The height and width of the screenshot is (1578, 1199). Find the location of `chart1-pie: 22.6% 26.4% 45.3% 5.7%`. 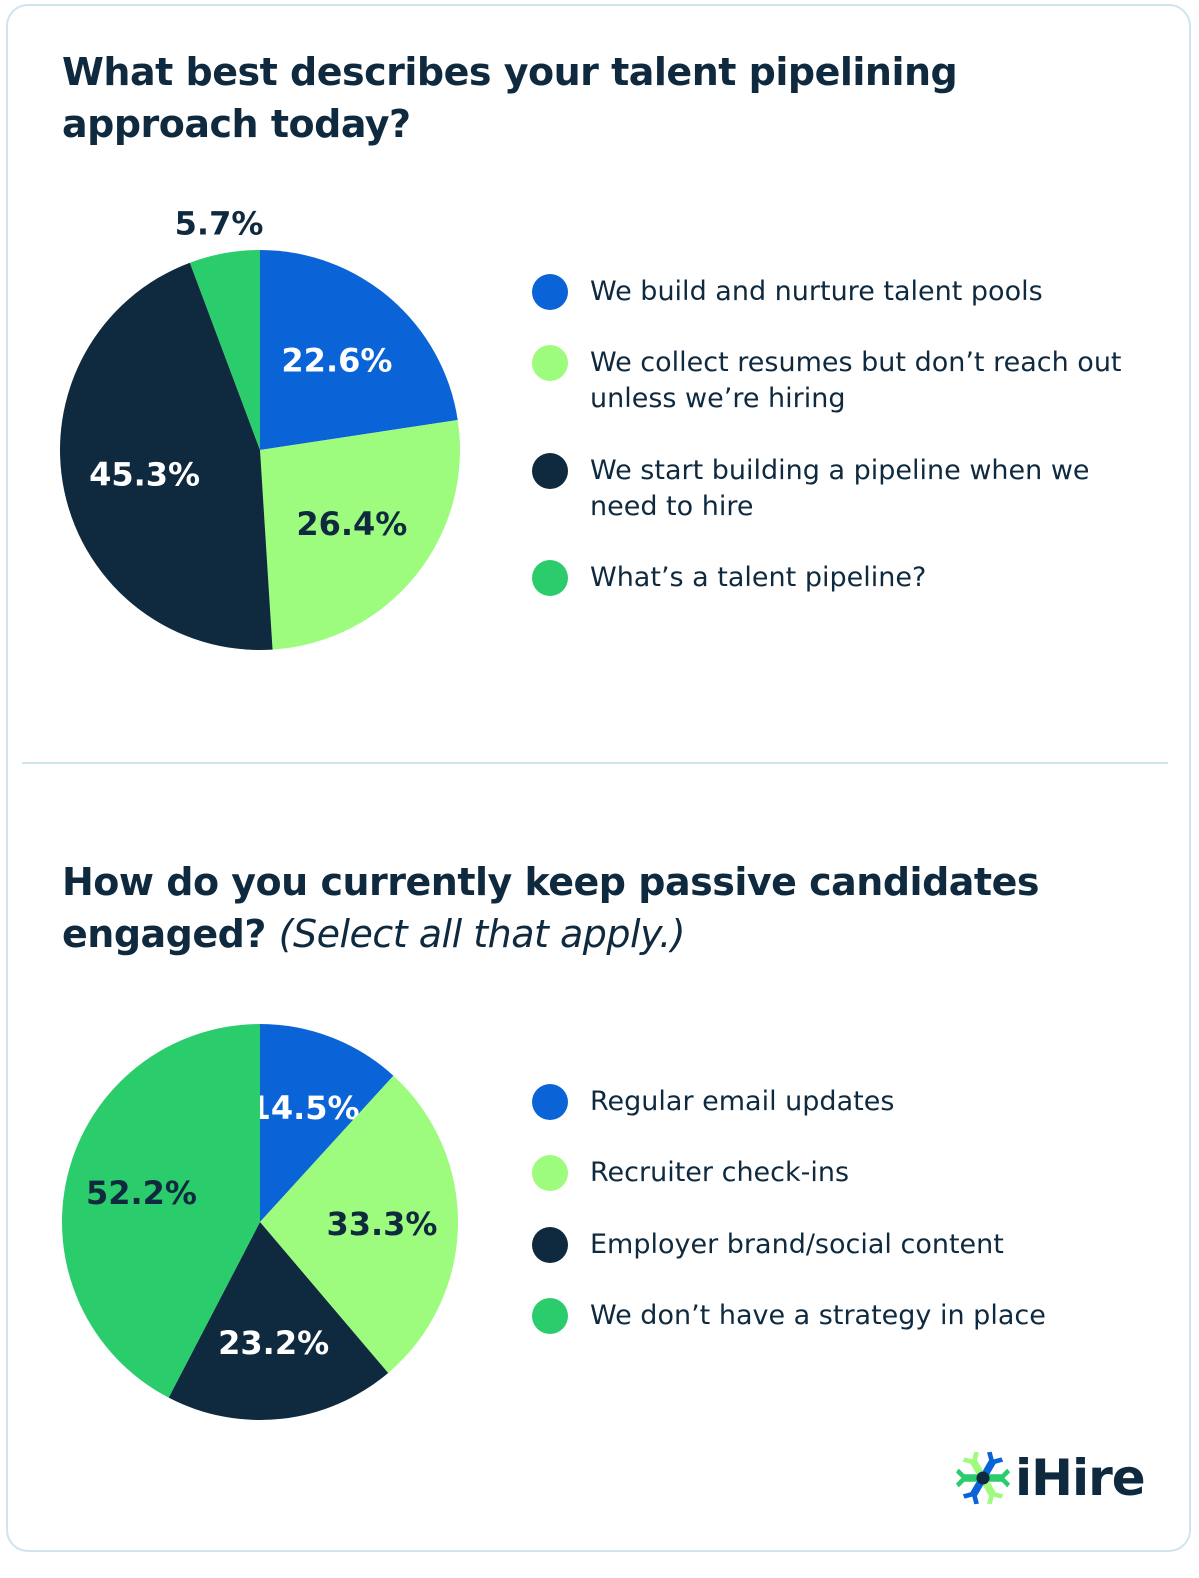

chart1-pie: 22.6% 26.4% 45.3% 5.7% is located at coordinates (260, 427).